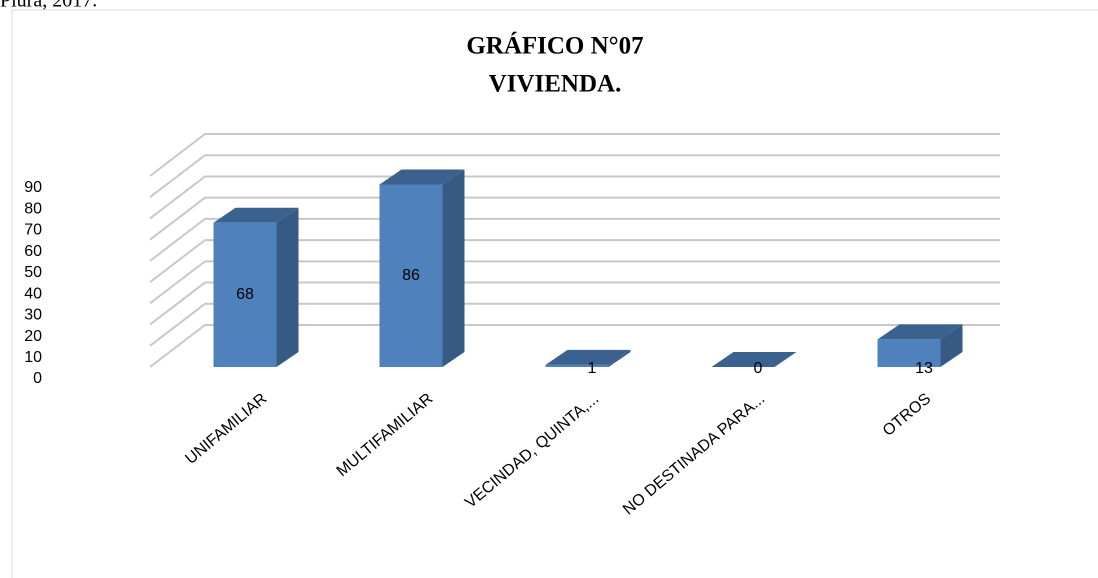 The height and width of the screenshot is (578, 1098). I want to click on y-tick-label: 70, so click(33, 230).